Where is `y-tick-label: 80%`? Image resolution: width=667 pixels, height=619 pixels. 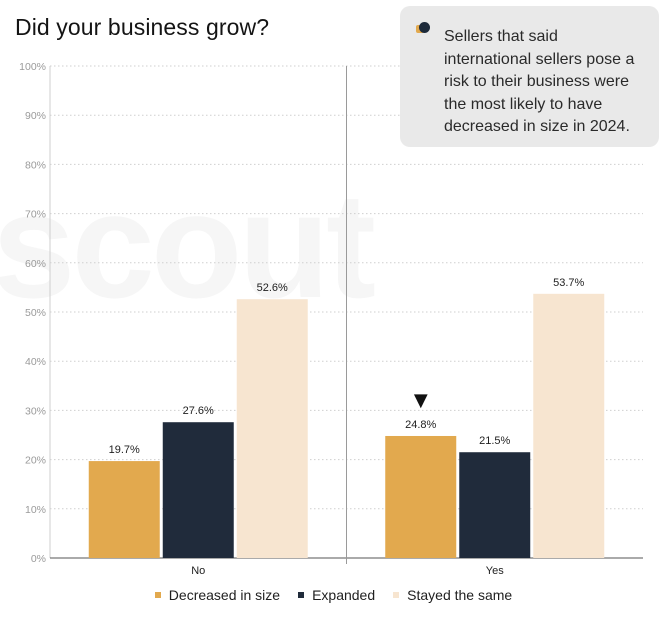 y-tick-label: 80% is located at coordinates (35, 165).